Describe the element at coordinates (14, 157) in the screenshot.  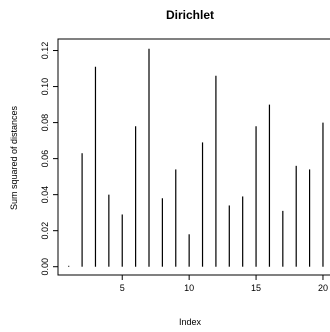
I see `y-axis-label: Sum squared of distances` at that location.